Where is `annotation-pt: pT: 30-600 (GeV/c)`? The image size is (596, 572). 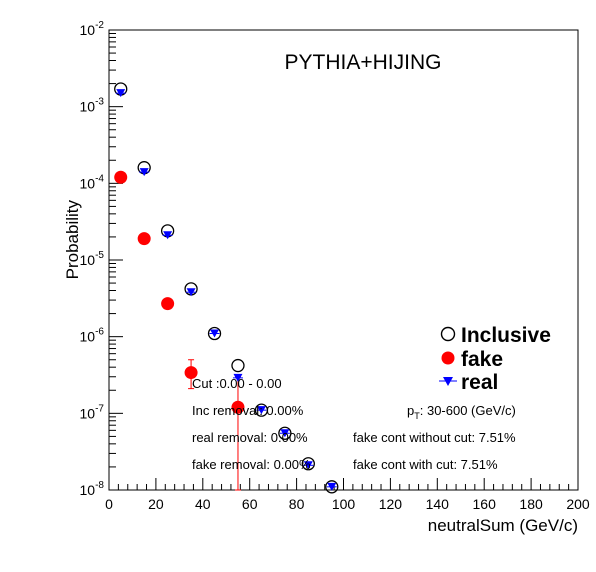 annotation-pt: pT: 30-600 (GeV/c) is located at coordinates (461, 412).